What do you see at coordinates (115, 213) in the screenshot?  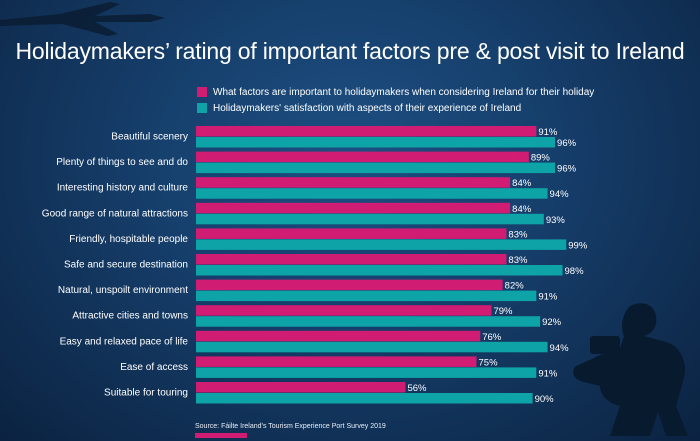 I see `category-label: Good range of natural attractions` at bounding box center [115, 213].